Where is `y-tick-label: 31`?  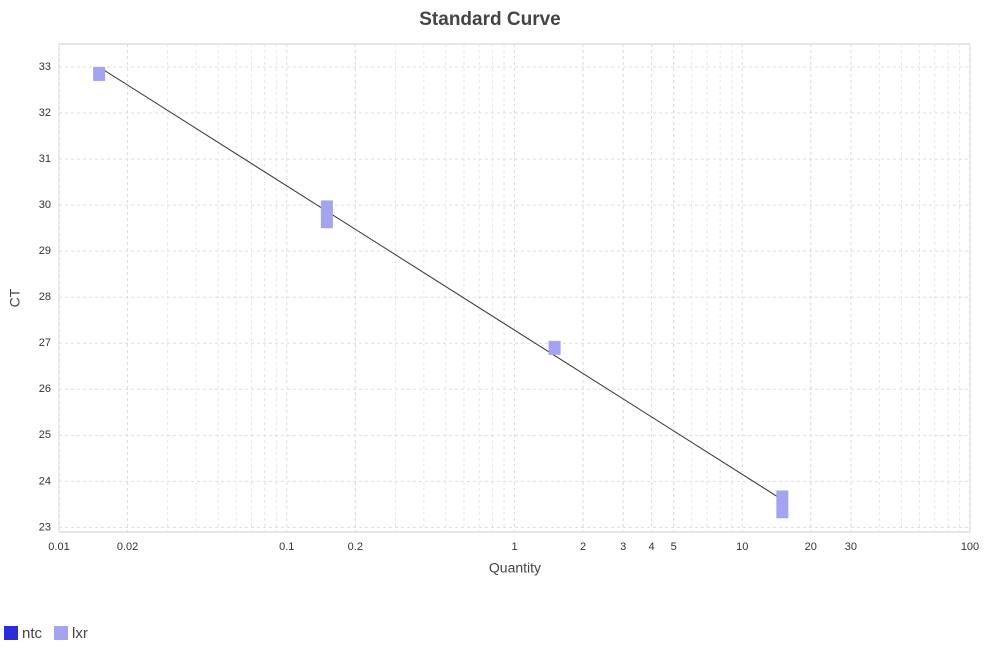
y-tick-label: 31 is located at coordinates (45, 159).